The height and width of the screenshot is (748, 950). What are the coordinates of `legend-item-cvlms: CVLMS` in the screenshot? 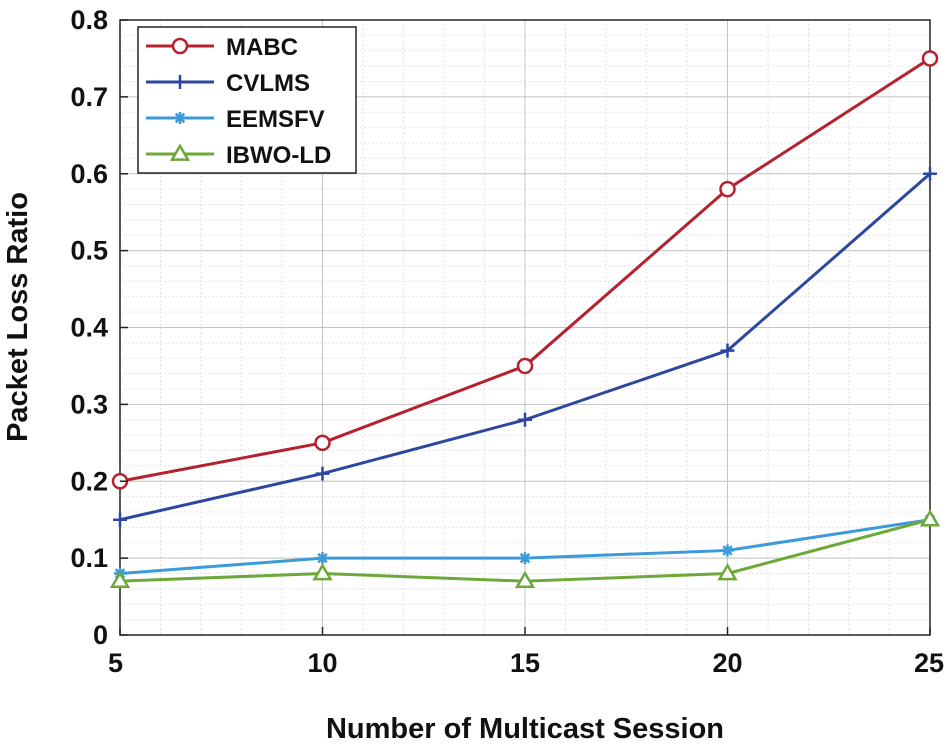 It's located at (228, 83).